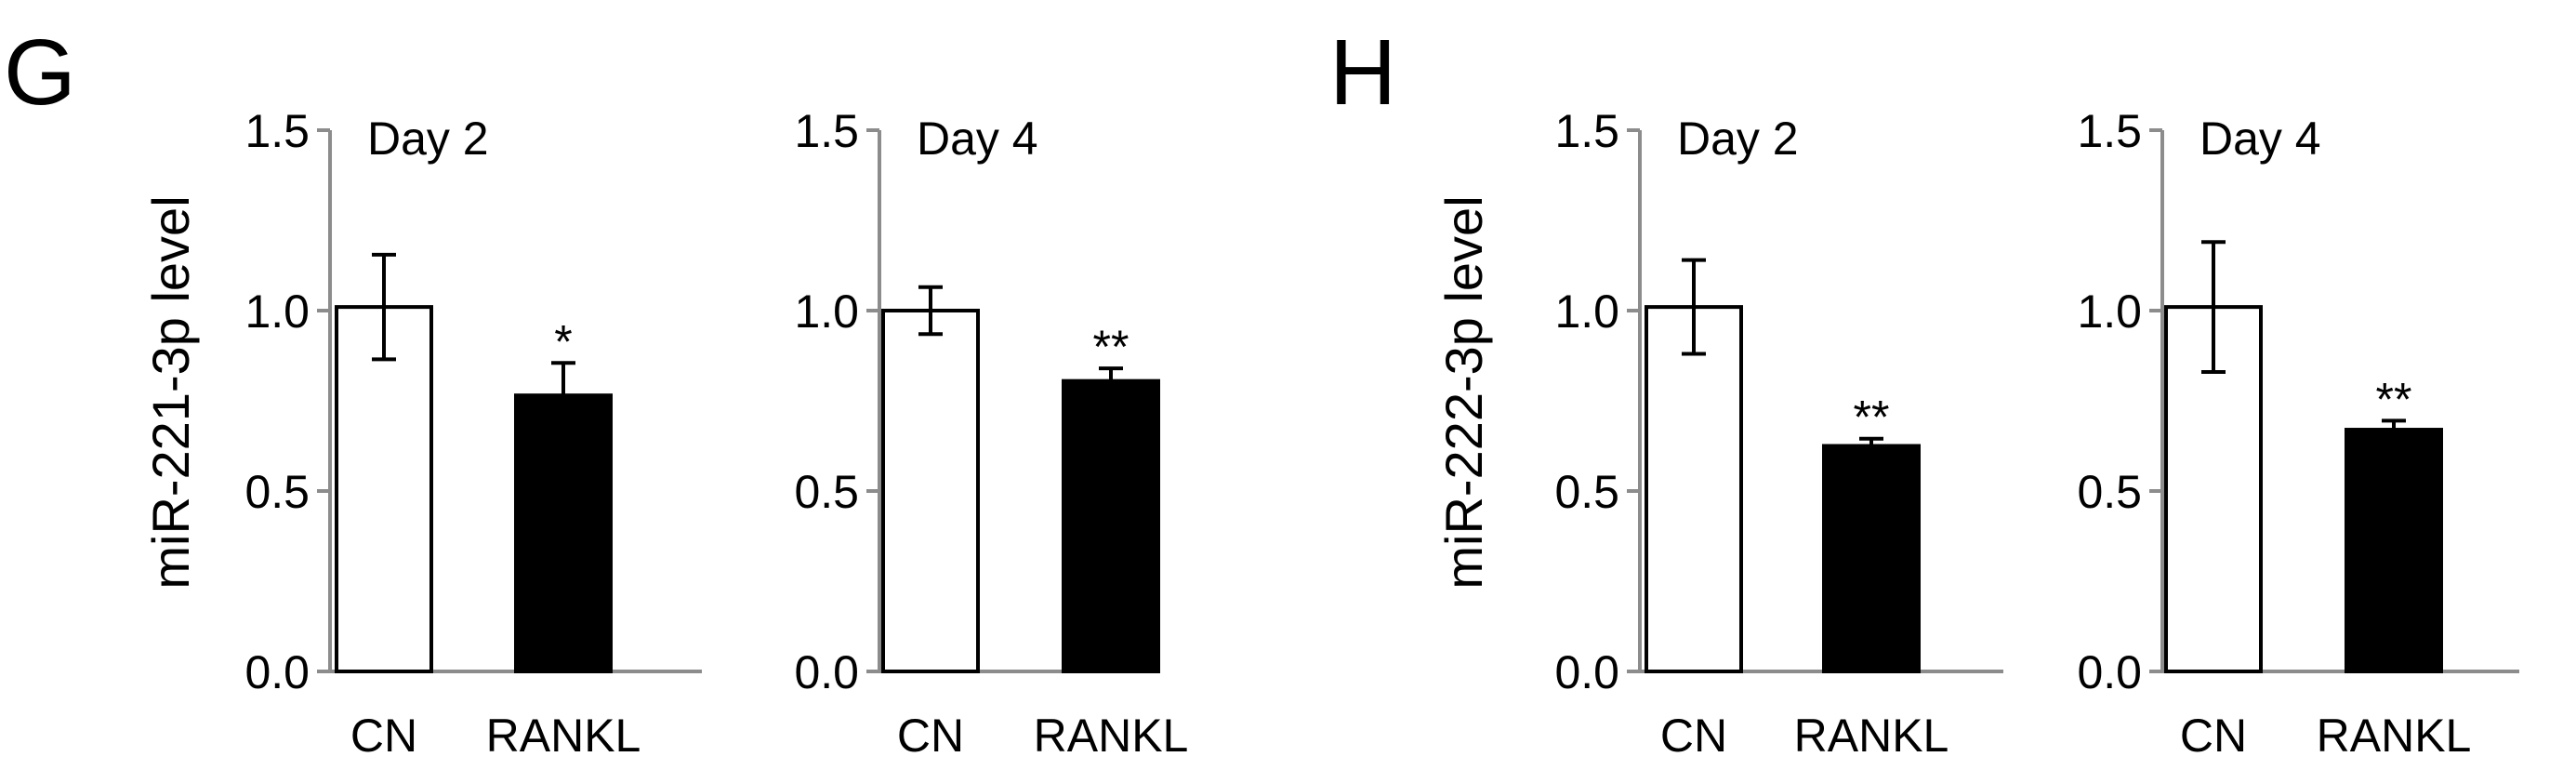  I want to click on chart-g-day4: 0.0 0.5 1.0 1.5 Day 4 CN ** RANKL, so click(991, 433).